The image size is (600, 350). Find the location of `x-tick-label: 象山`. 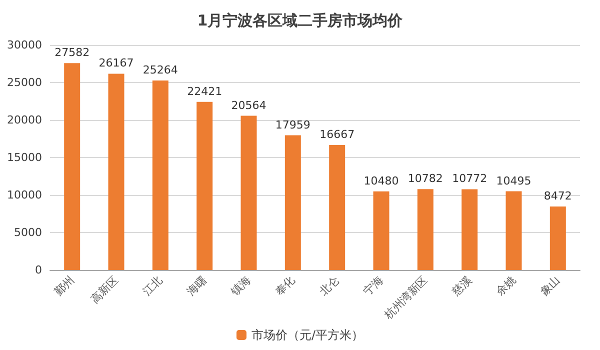

x-tick-label: 象山 is located at coordinates (550, 285).